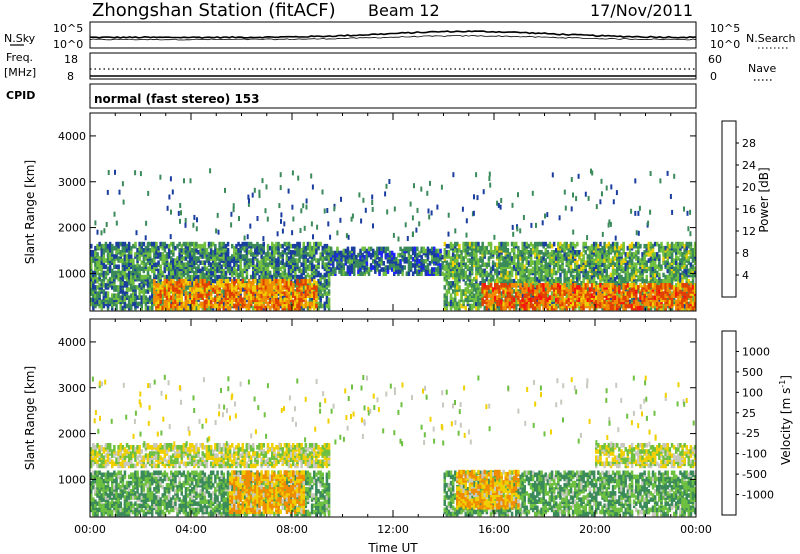  Describe the element at coordinates (214, 10) in the screenshot. I see `station-title: Zhongshan Station (fitACF)` at that location.